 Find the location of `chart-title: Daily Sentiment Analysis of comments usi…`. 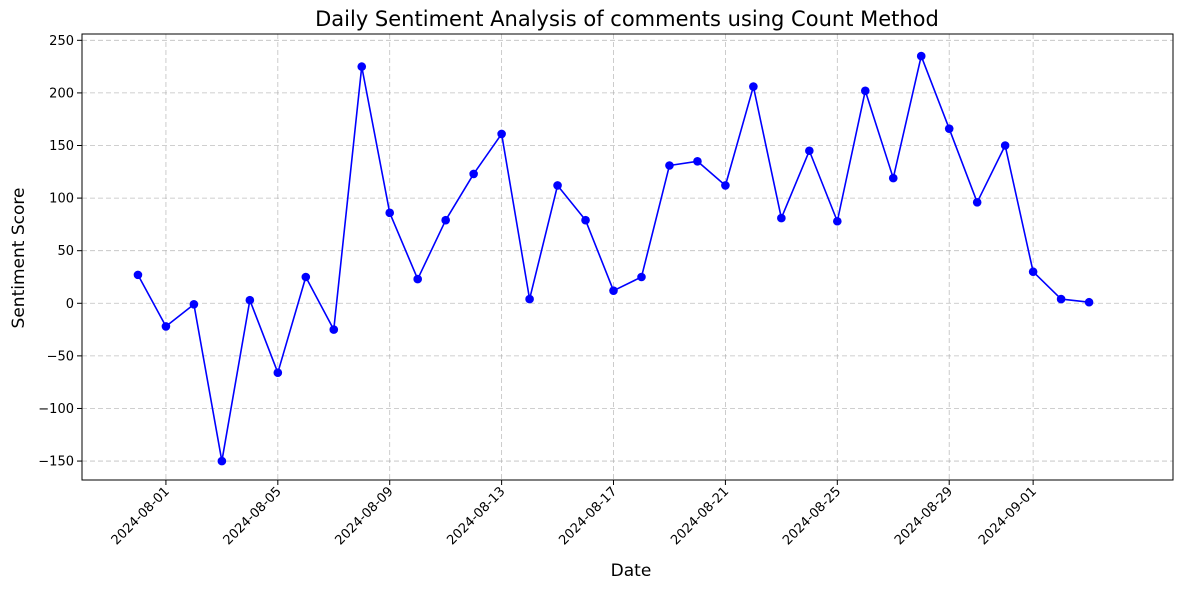

chart-title: Daily Sentiment Analysis of comments usi… is located at coordinates (627, 19).